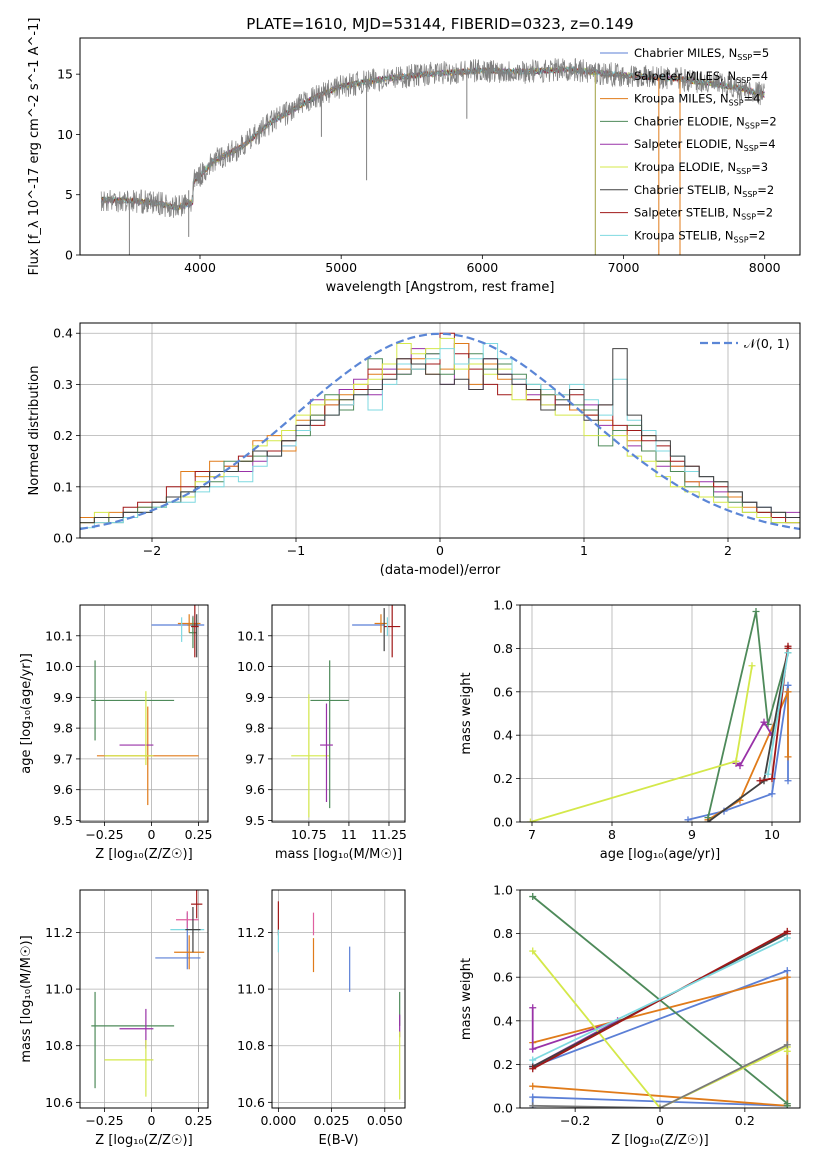 The height and width of the screenshot is (1170, 819). What do you see at coordinates (745, 1120) in the screenshot?
I see `x-tick-label: 0.2` at bounding box center [745, 1120].